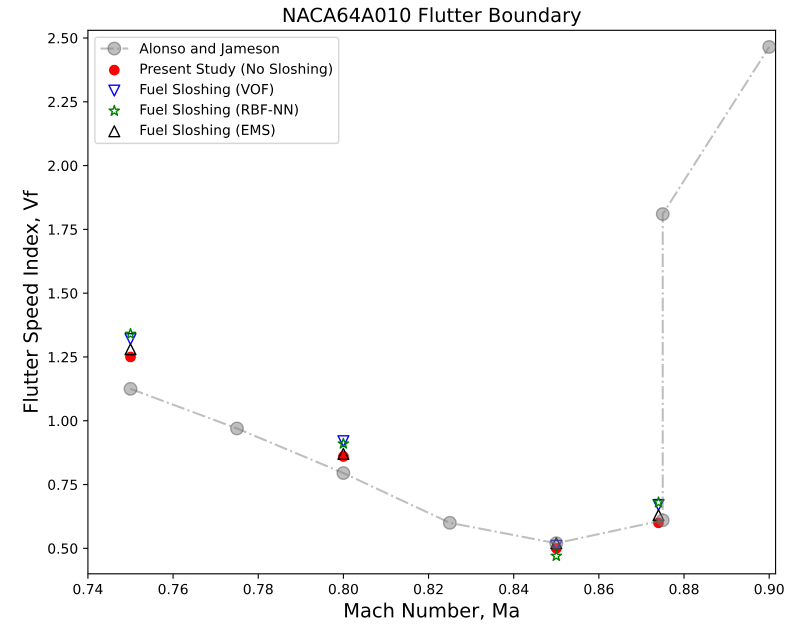  Describe the element at coordinates (432, 16) in the screenshot. I see `chart-title: NACA64A010 Flutter Boundary` at that location.